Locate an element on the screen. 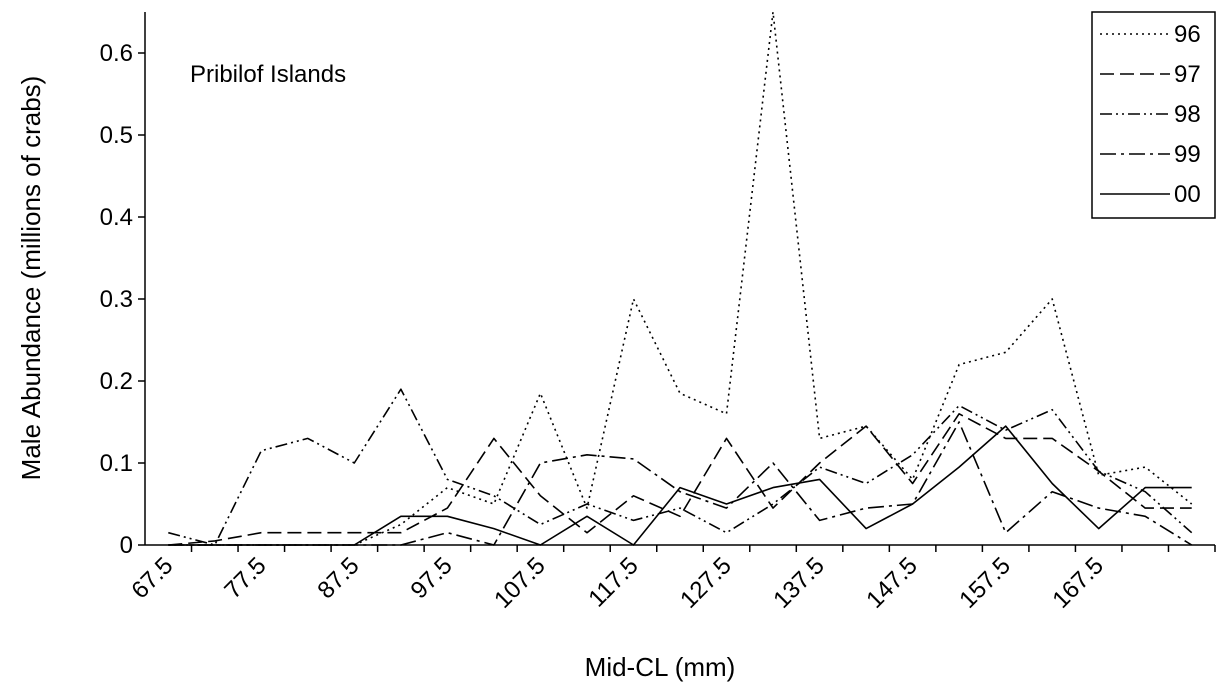 The image size is (1231, 689). legend-label-99: 99 is located at coordinates (1187, 154).